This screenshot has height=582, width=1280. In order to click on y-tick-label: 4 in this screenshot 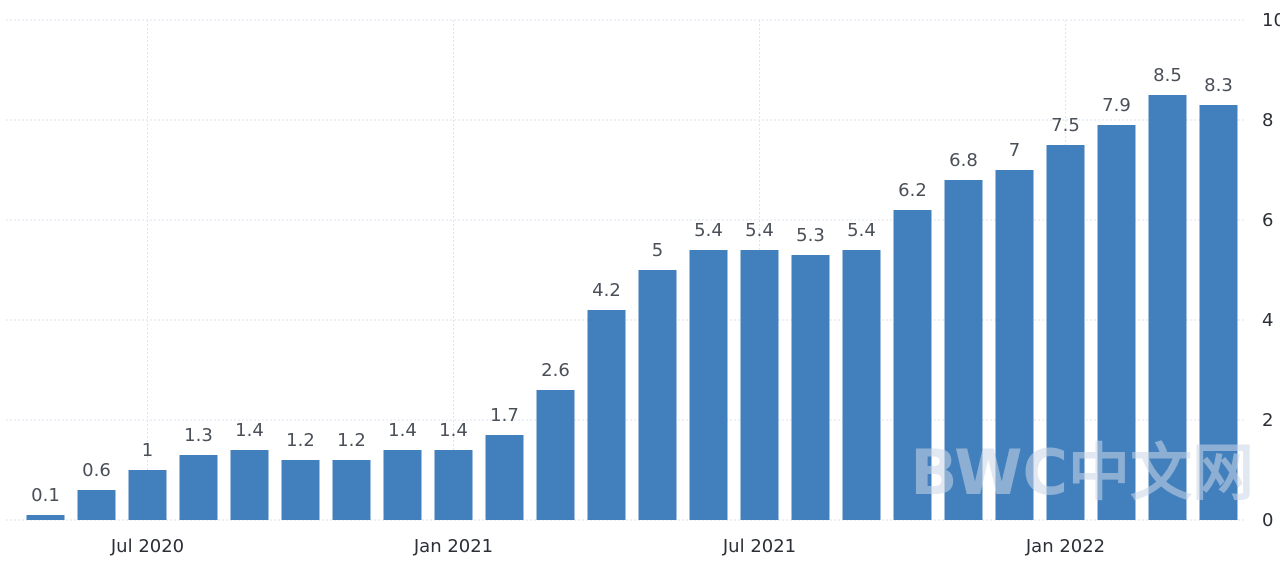, I will do `click(1267, 320)`.